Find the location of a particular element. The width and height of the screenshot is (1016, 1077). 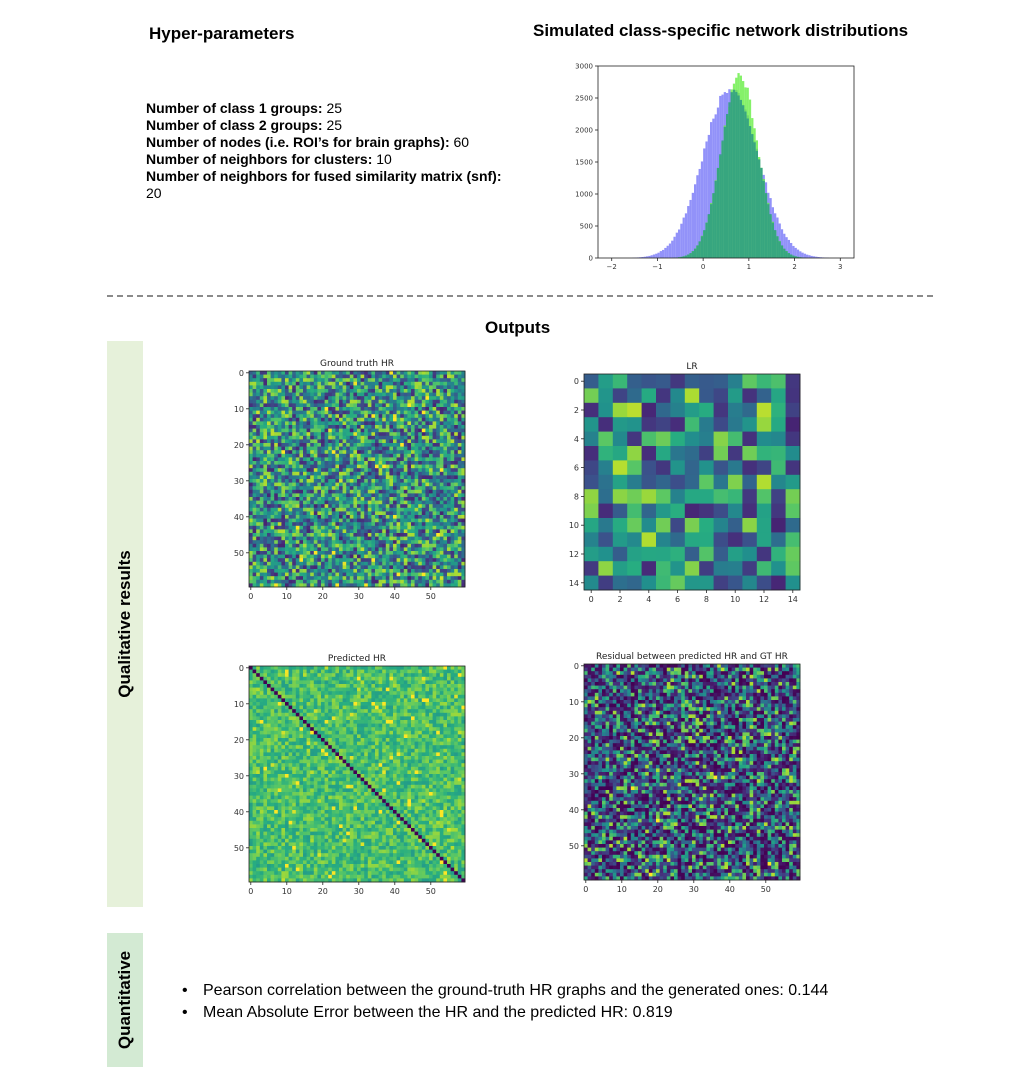

x-tick-label: −2 is located at coordinates (612, 267).